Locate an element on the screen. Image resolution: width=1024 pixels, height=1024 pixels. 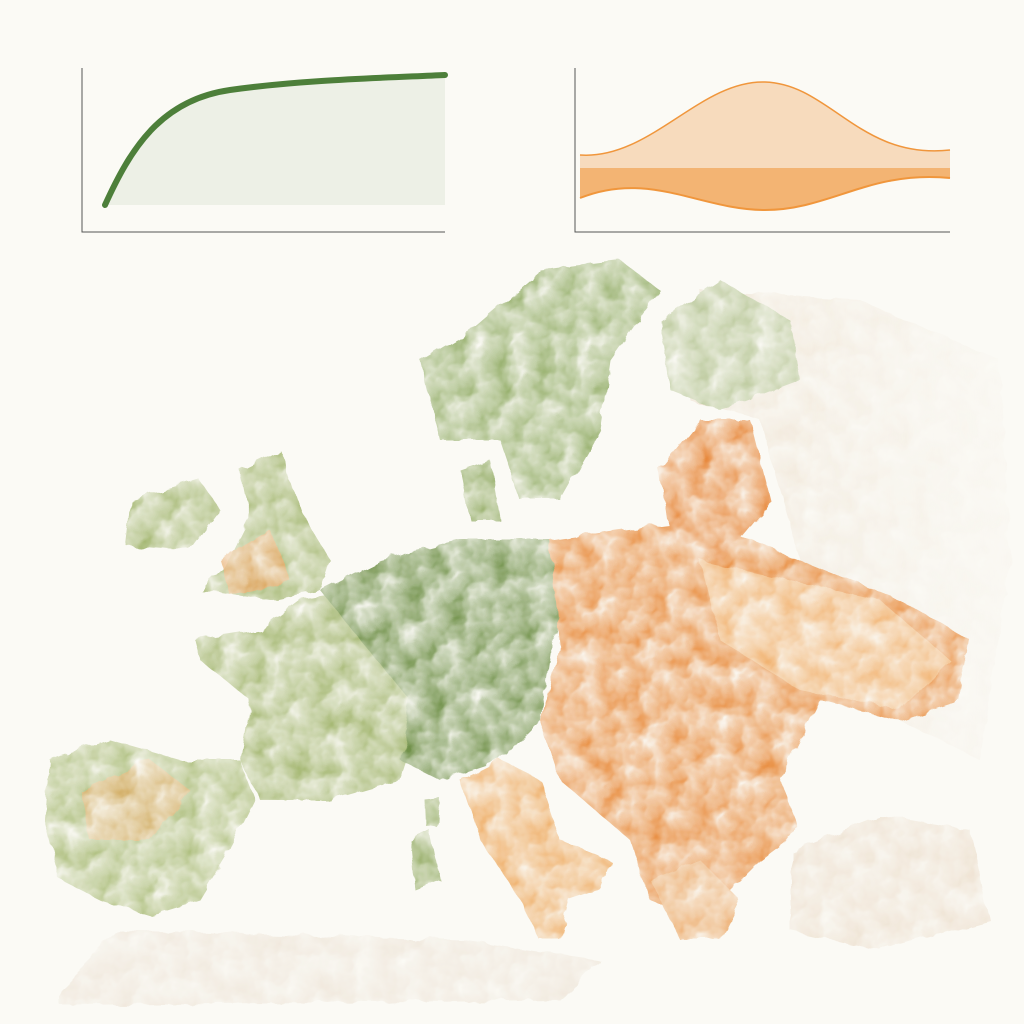
area-upper-edge is located at coordinates (765, 118).